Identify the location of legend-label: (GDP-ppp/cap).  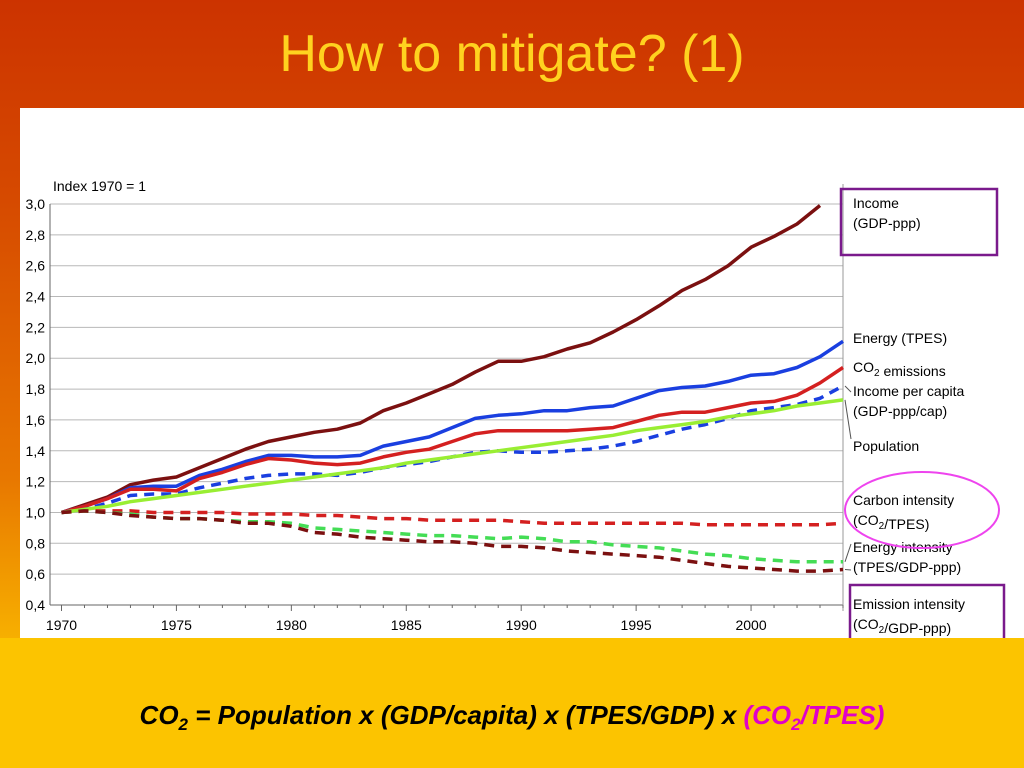
(900, 411).